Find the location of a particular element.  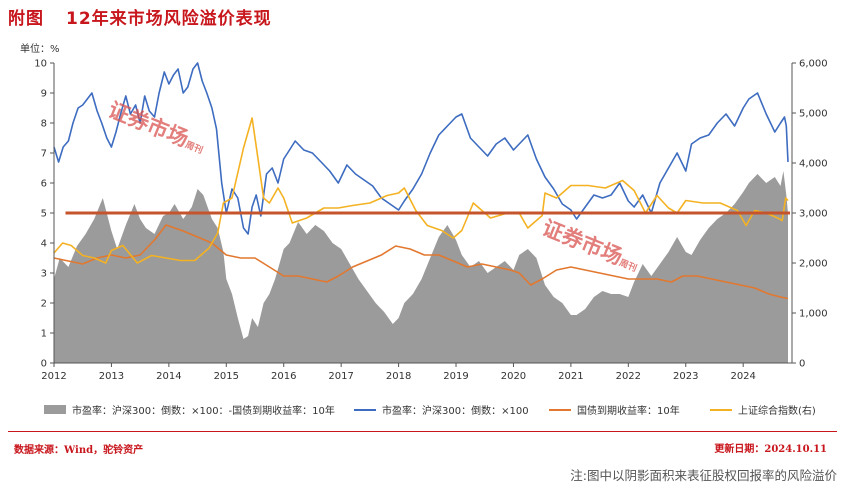

legend-pe-inverse-label: 市盈率：沪深300：倒数：×100 is located at coordinates (455, 410).